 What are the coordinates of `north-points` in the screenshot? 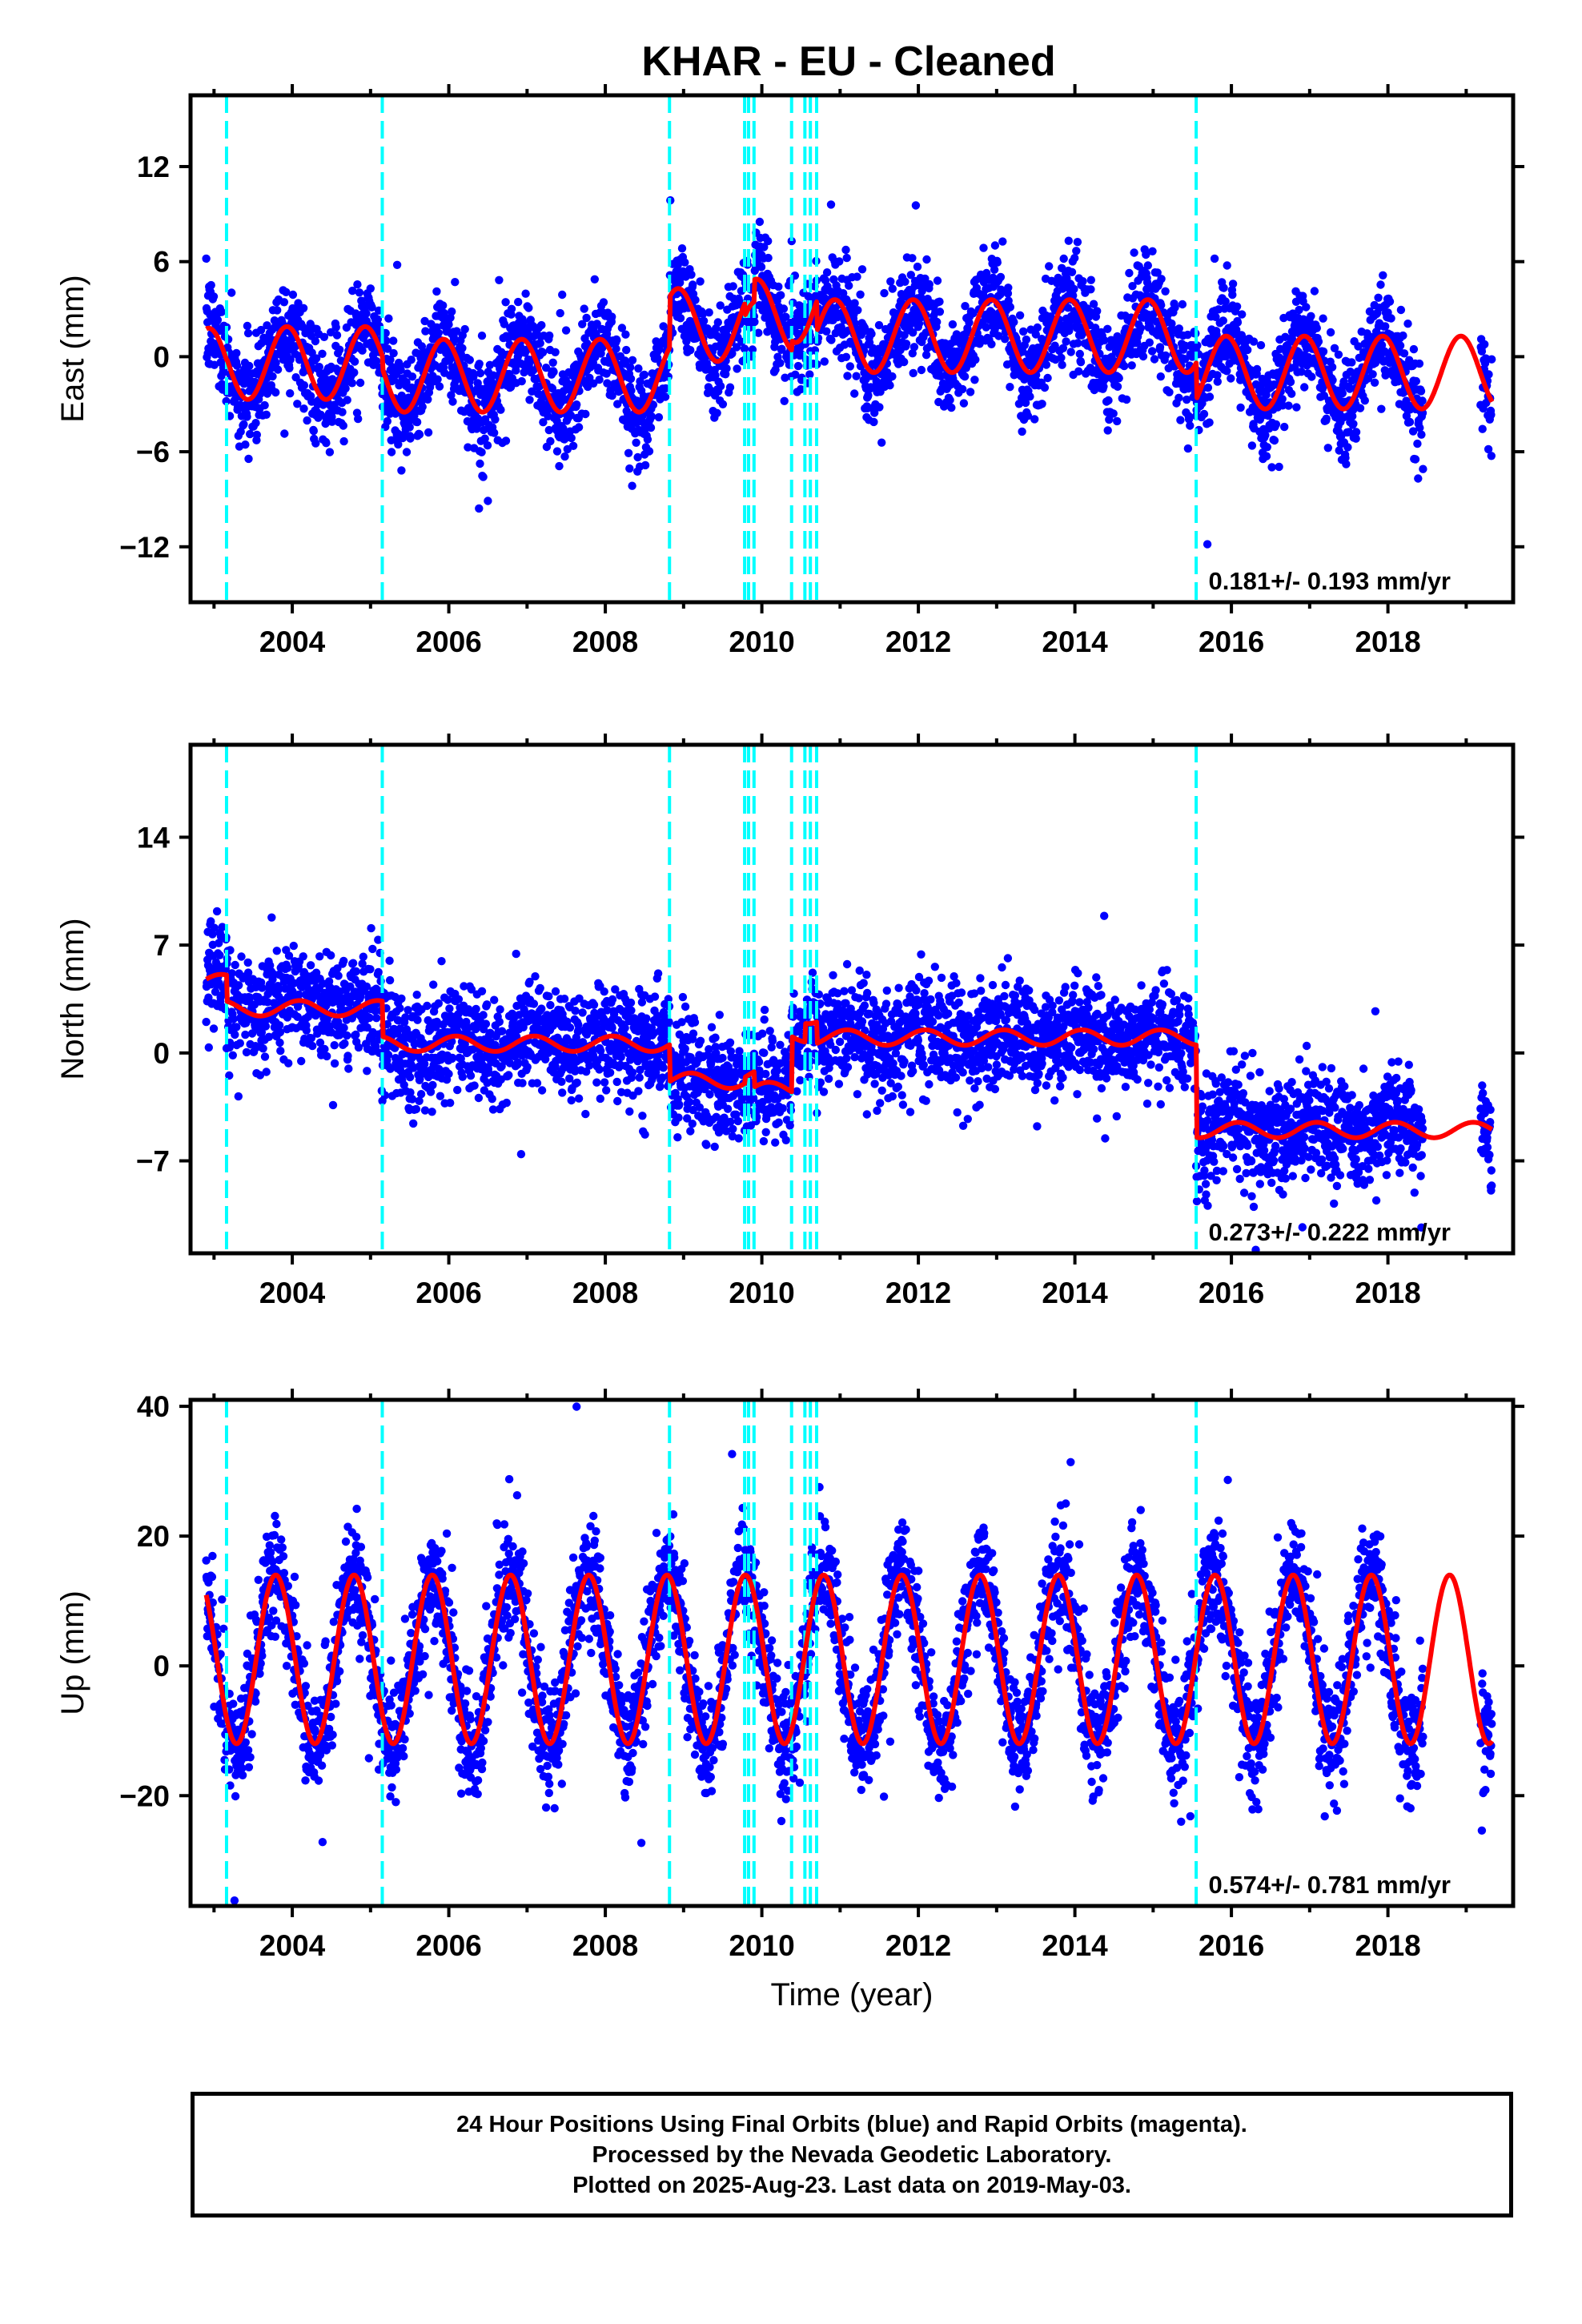 It's located at (849, 1080).